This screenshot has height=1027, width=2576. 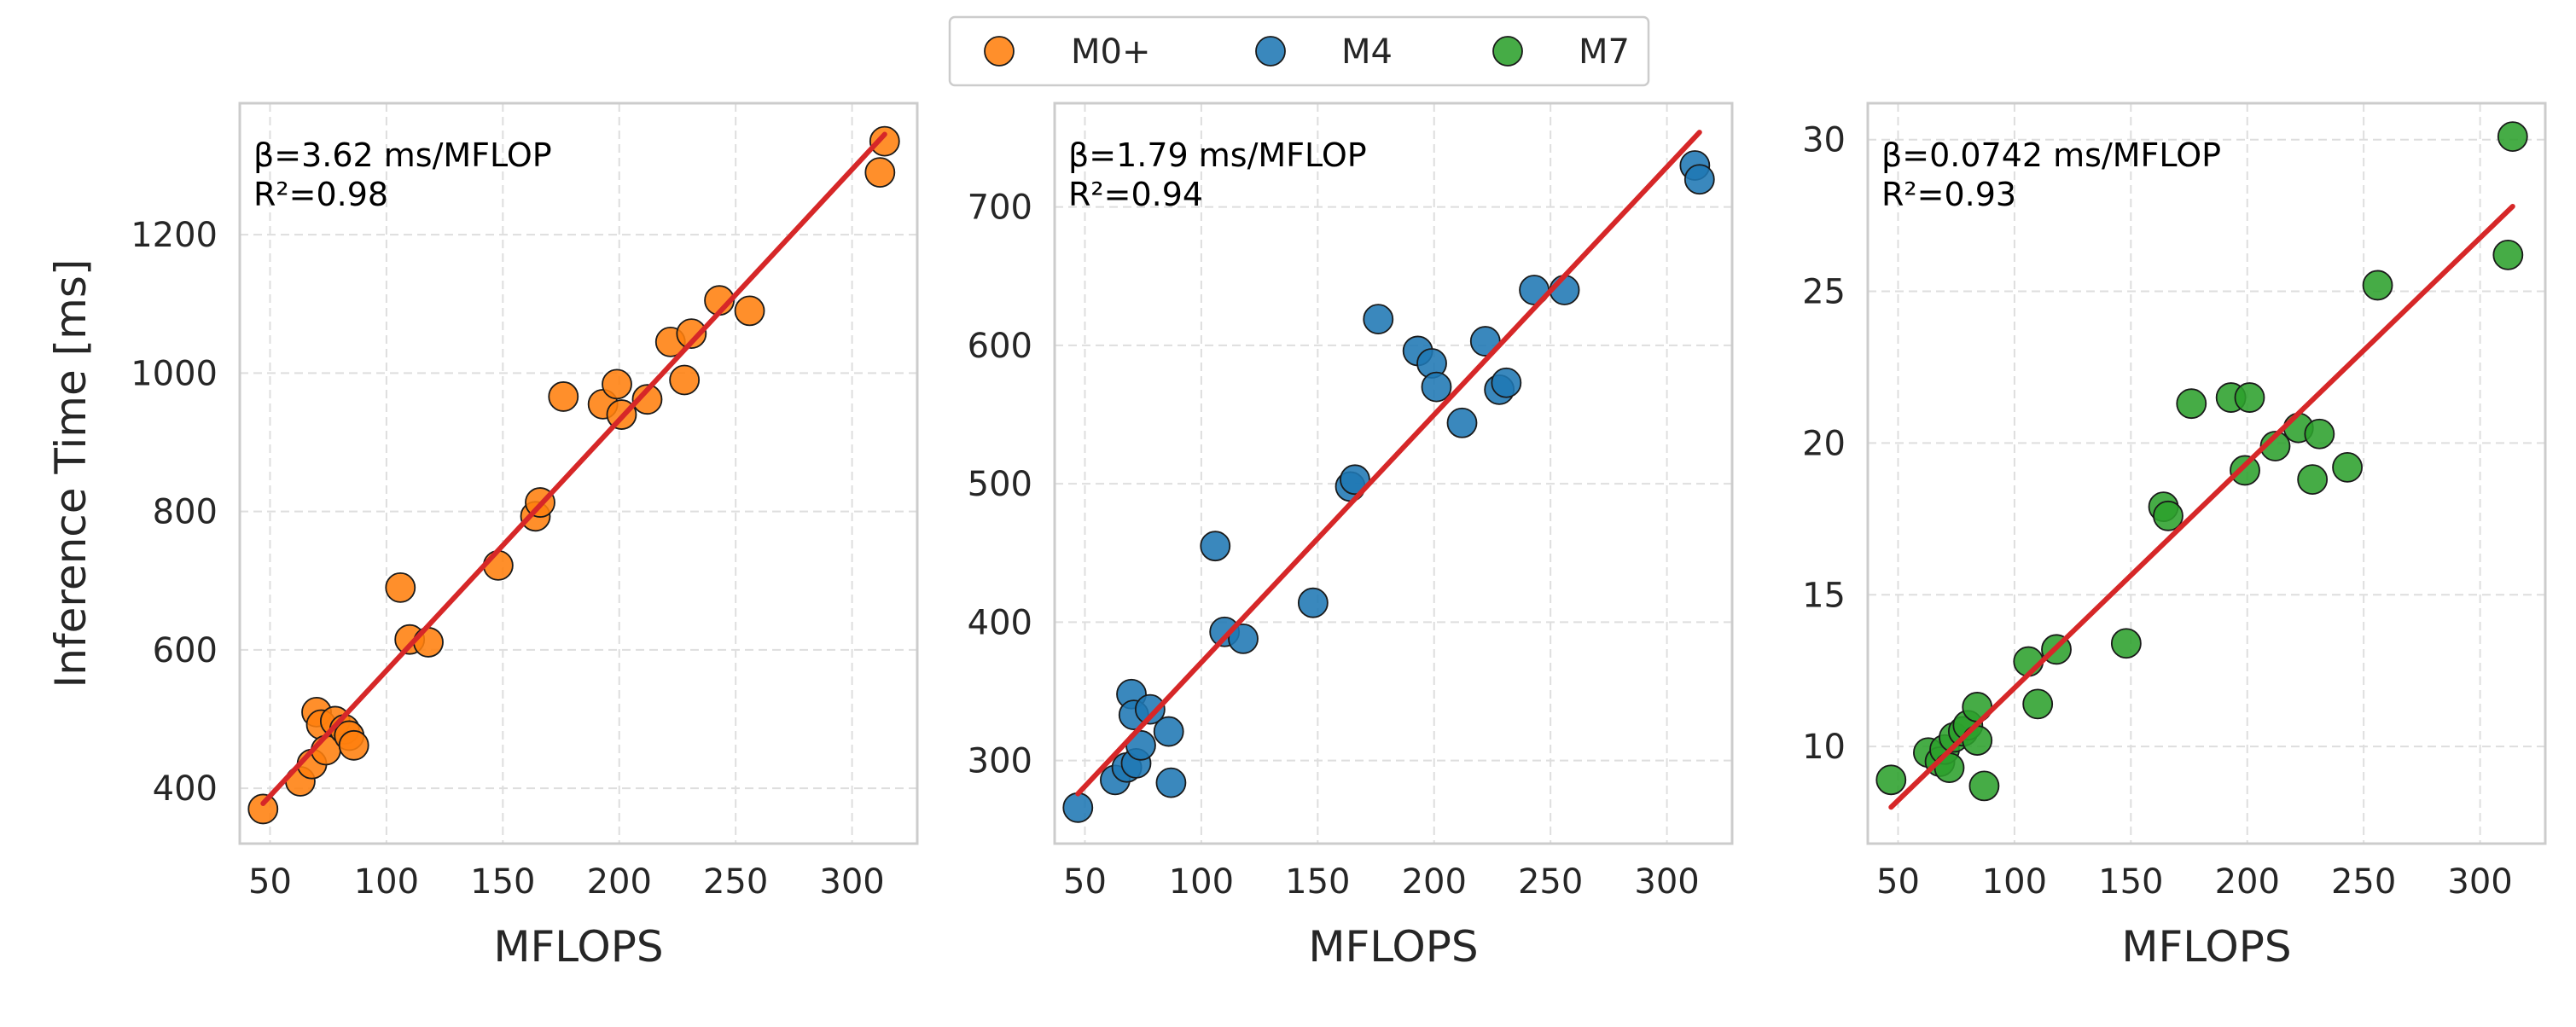 What do you see at coordinates (185, 512) in the screenshot?
I see `y-tick-label: 800` at bounding box center [185, 512].